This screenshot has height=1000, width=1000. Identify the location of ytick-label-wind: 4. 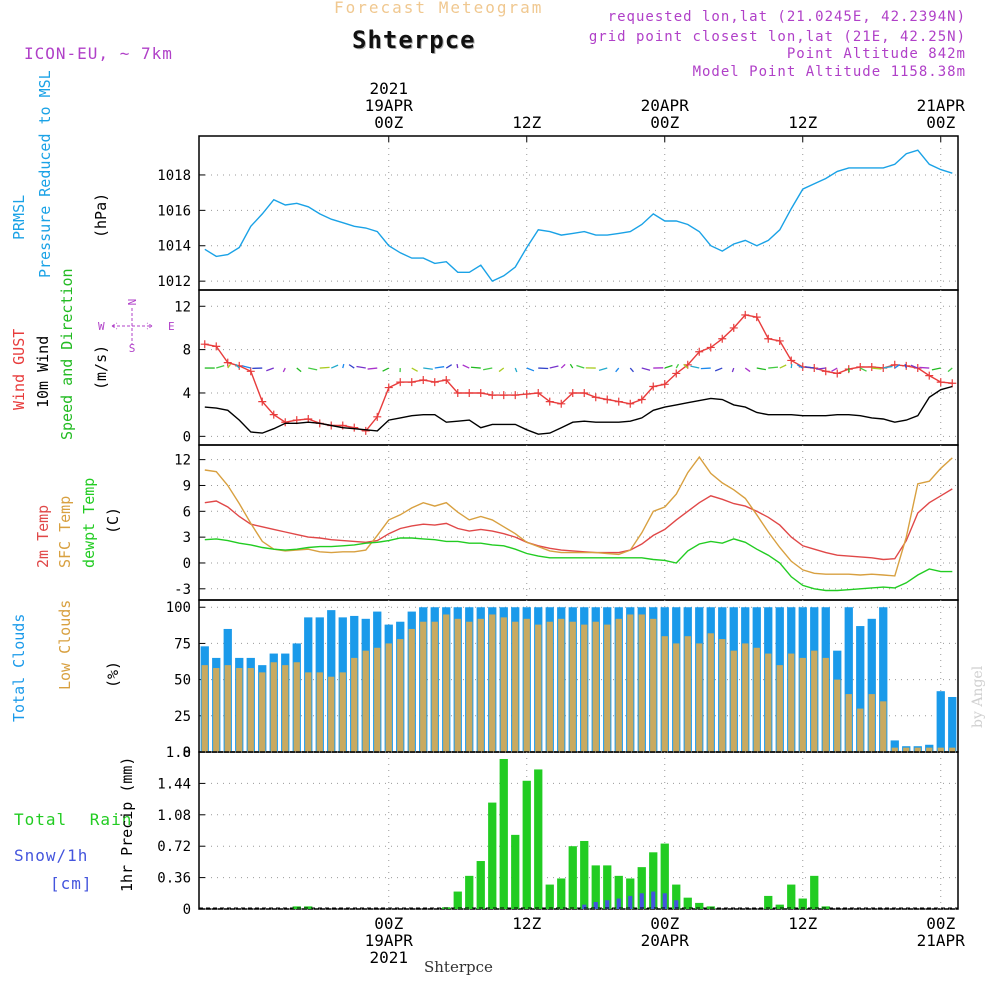
(187, 394).